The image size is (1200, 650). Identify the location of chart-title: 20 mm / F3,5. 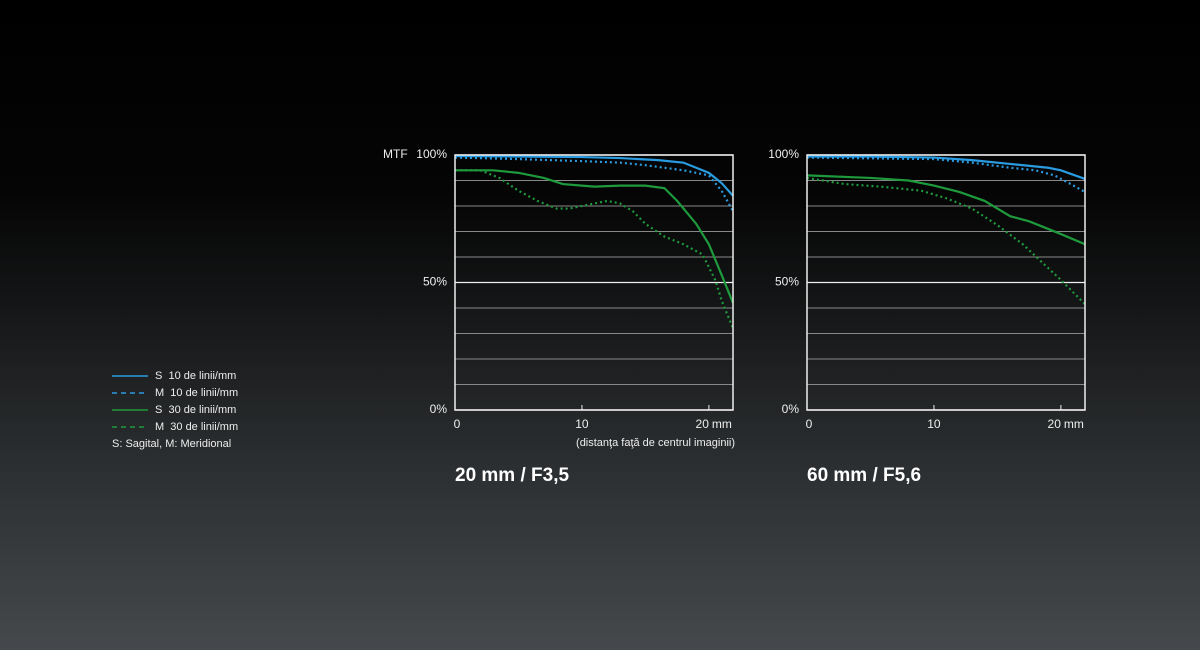
(512, 475).